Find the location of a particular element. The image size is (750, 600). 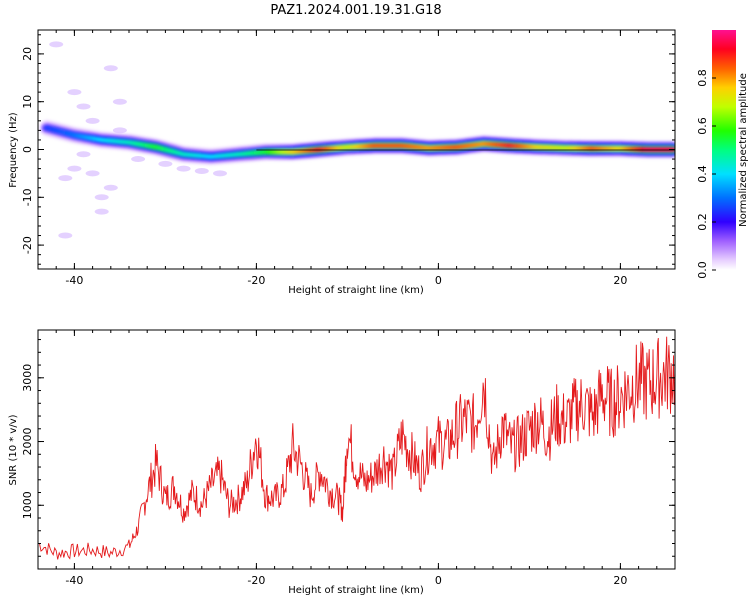

snr-y-label: SNR (10 * v/v) is located at coordinates (13, 449).